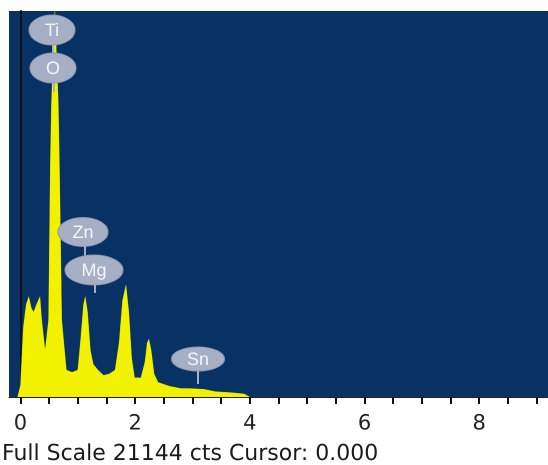  Describe the element at coordinates (52, 30) in the screenshot. I see `annotation: Ti` at that location.